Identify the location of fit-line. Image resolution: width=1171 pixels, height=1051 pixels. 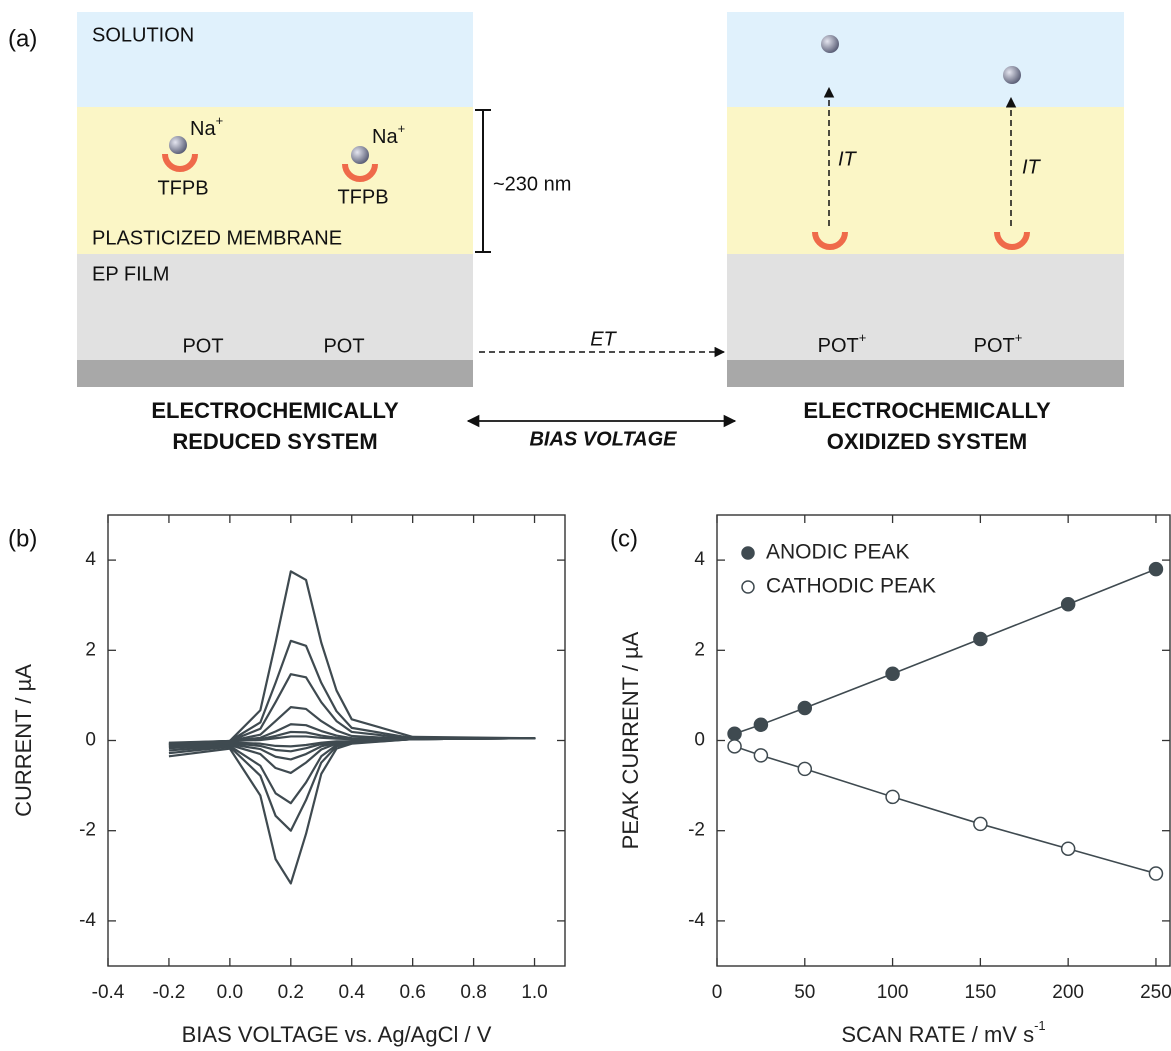
(945, 810).